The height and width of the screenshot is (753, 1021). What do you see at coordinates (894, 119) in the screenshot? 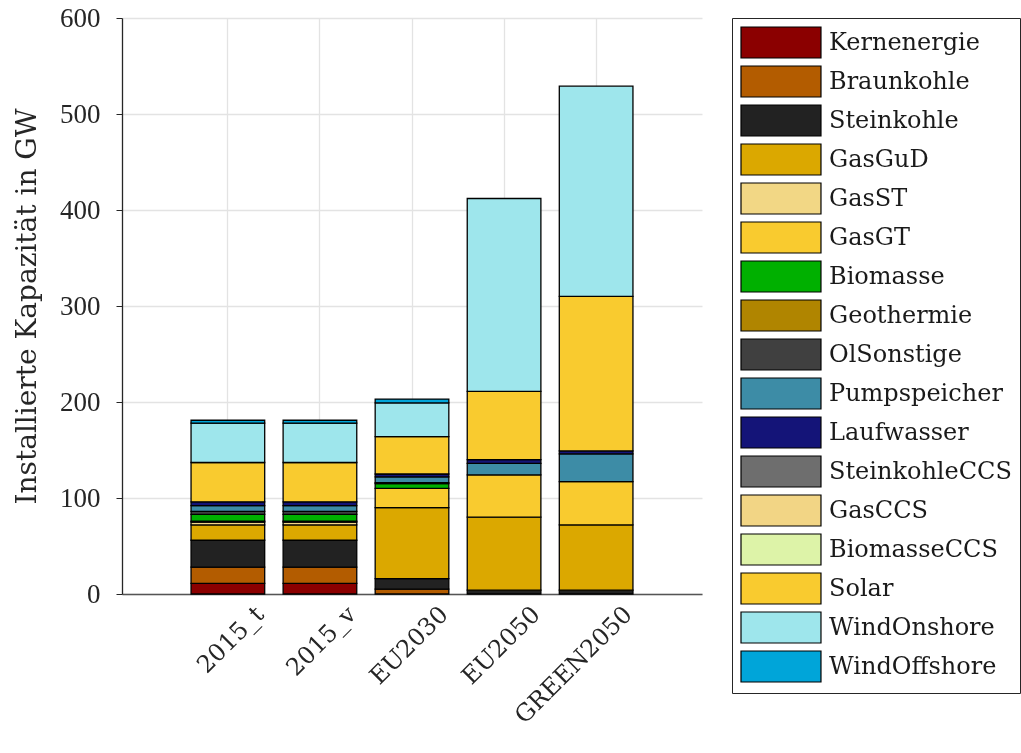
I see `legend-label: Steinkohle` at bounding box center [894, 119].